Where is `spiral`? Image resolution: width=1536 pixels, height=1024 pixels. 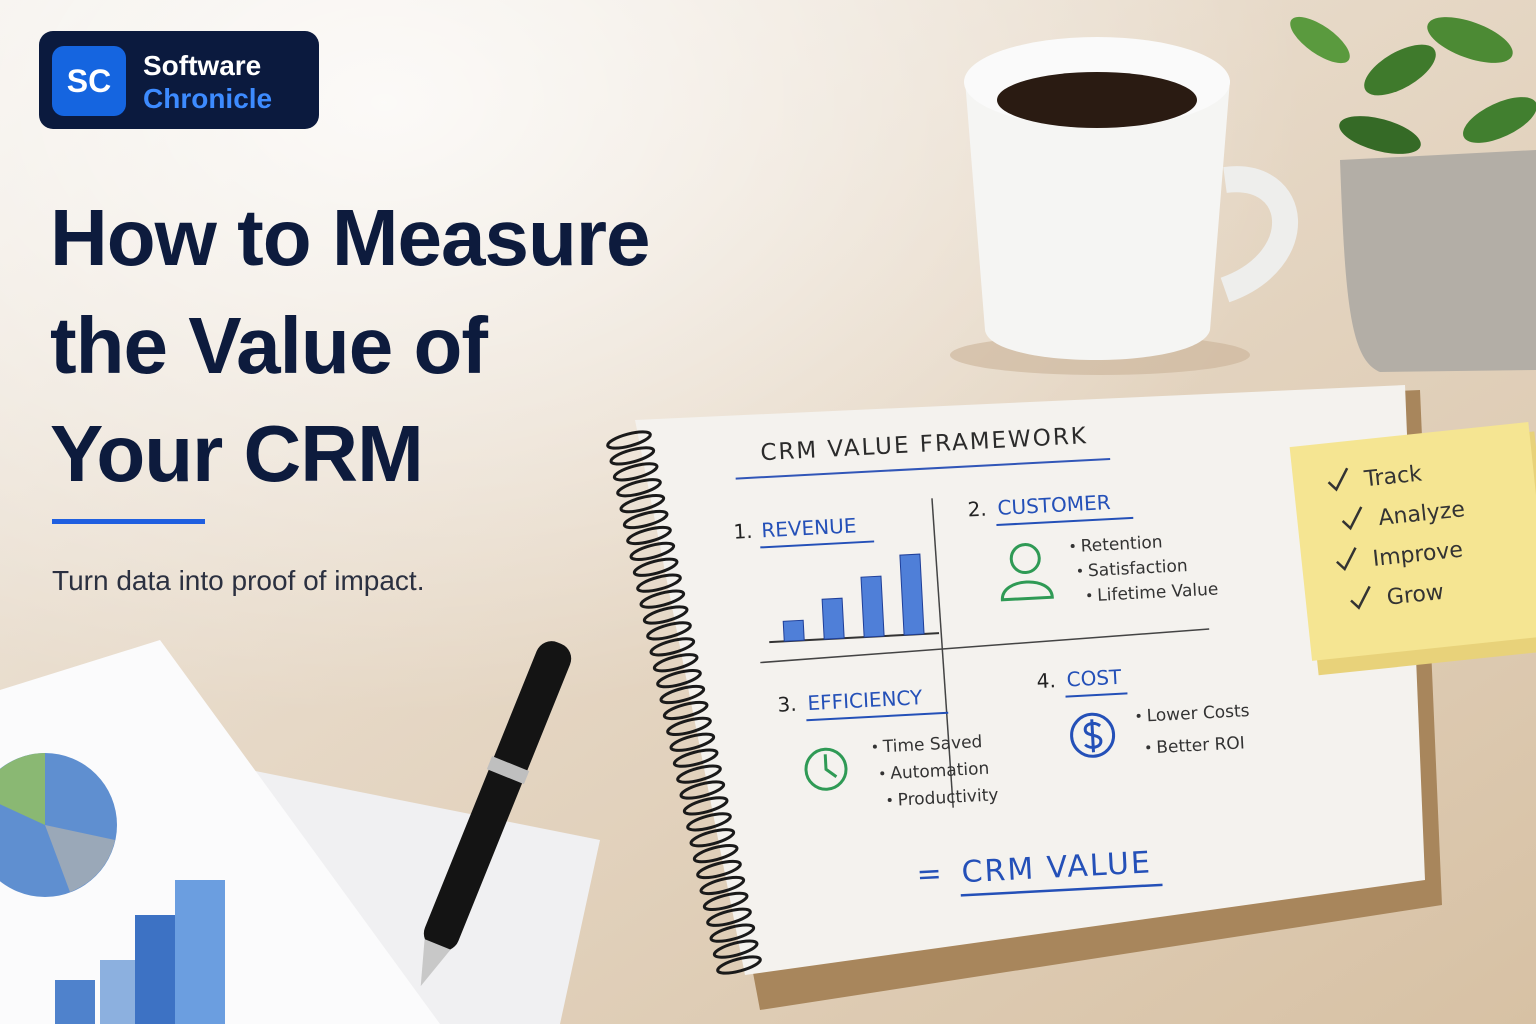
spiral is located at coordinates (684, 702).